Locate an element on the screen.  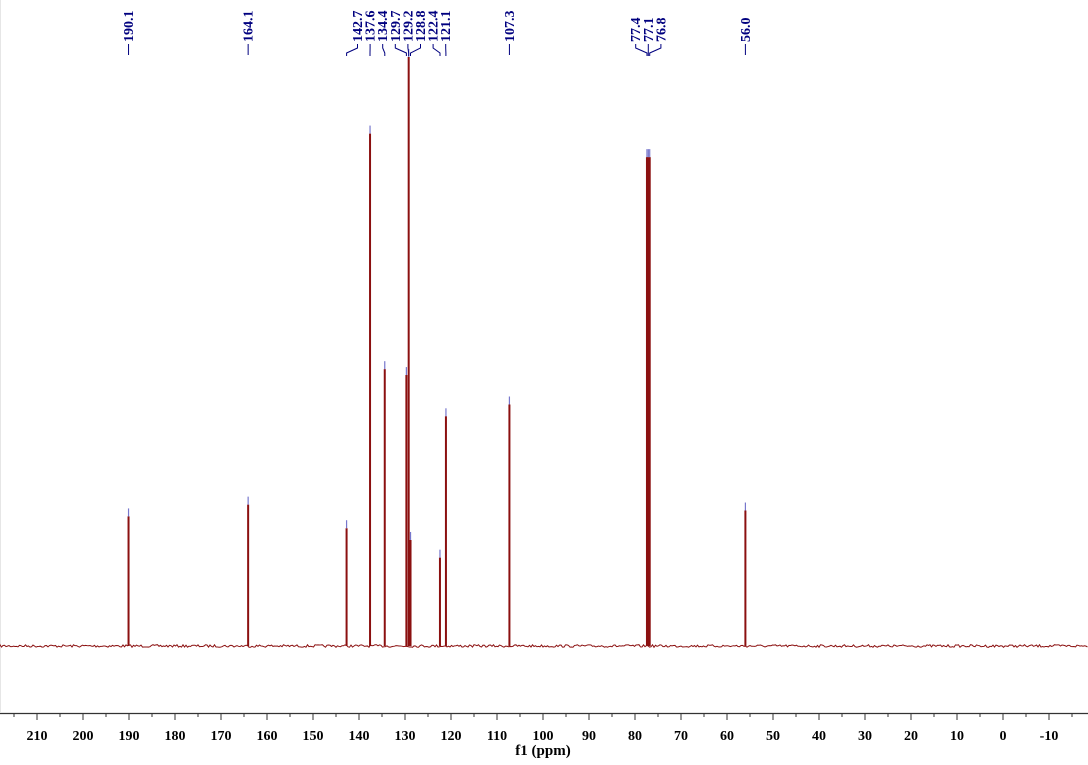
x-tick-label: 90 is located at coordinates (589, 736).